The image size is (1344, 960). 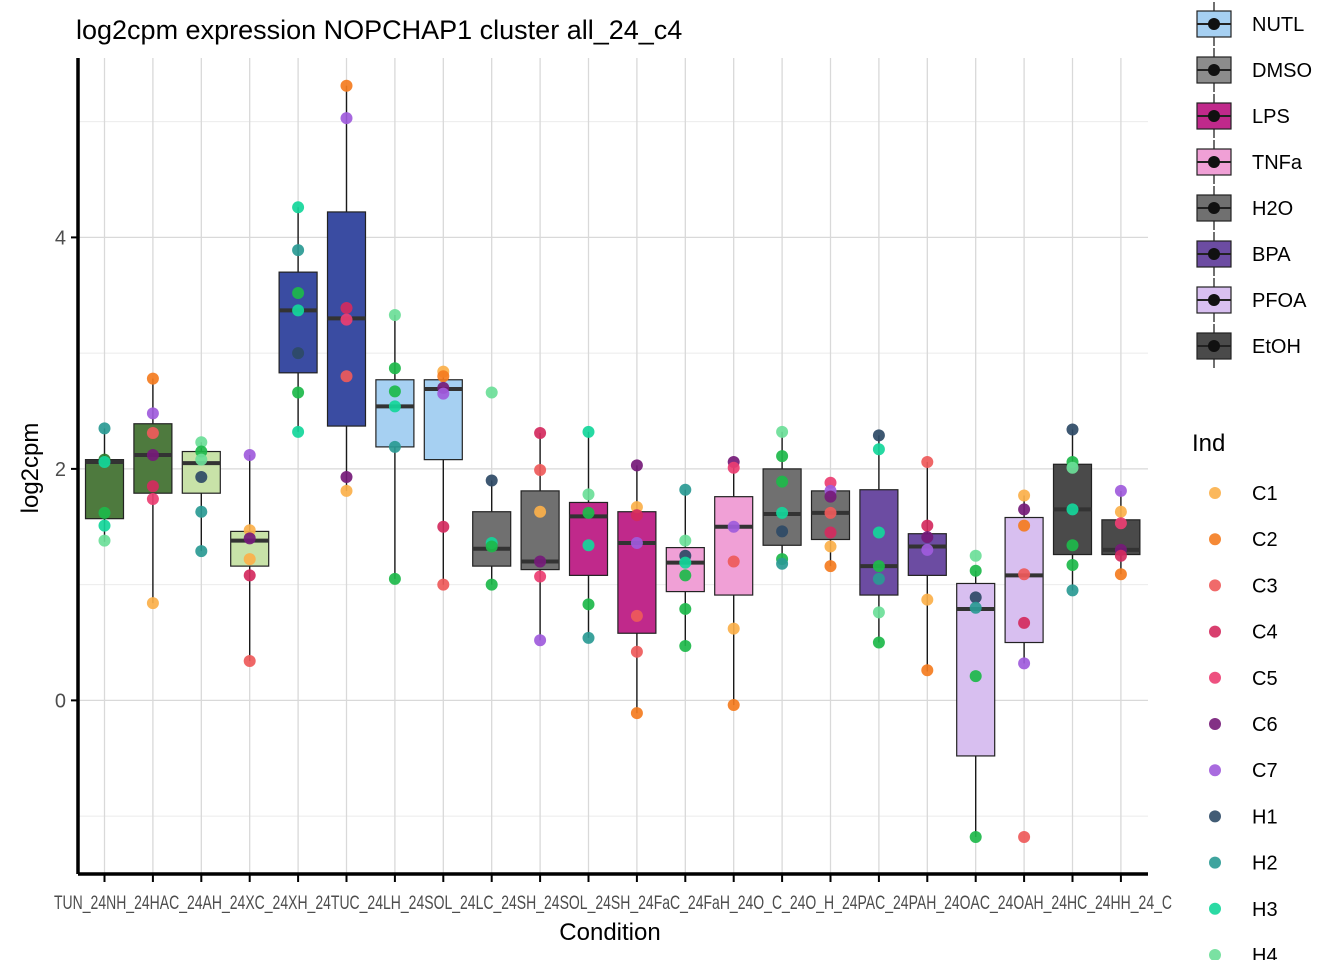 I want to click on y-tick-label: 2, so click(x=60, y=470).